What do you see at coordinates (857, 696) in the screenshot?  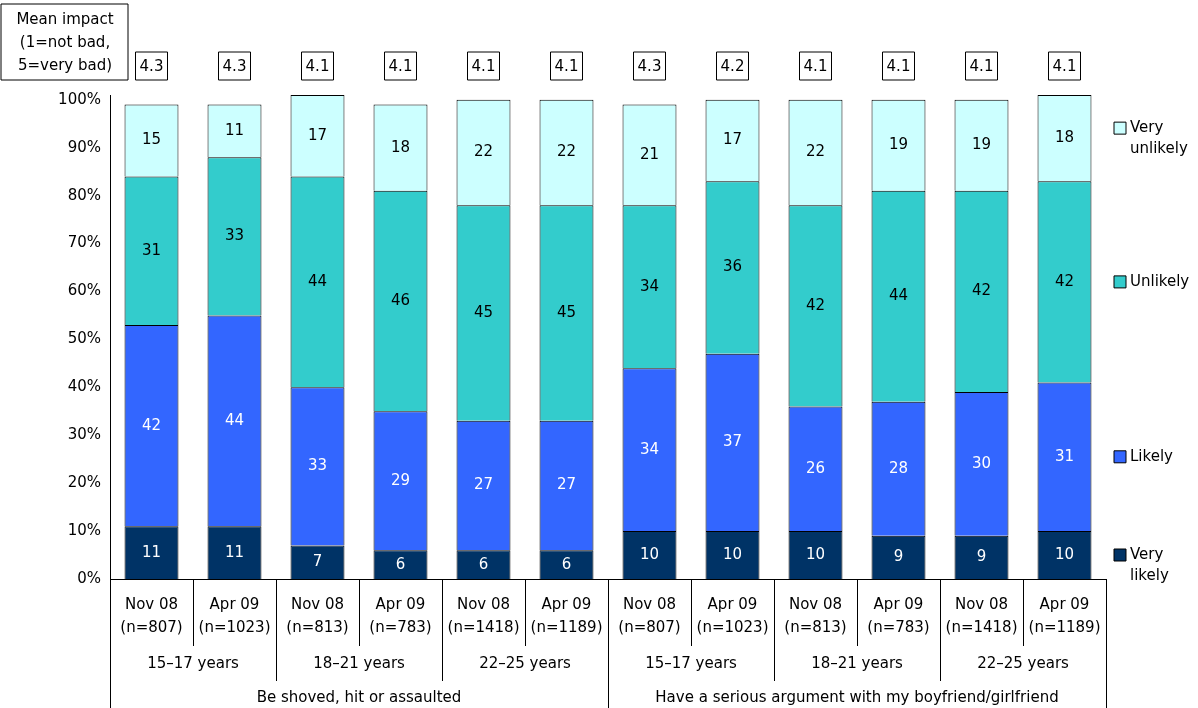 I see `text: Have a serious argument with my boyfriend/girlfriend` at bounding box center [857, 696].